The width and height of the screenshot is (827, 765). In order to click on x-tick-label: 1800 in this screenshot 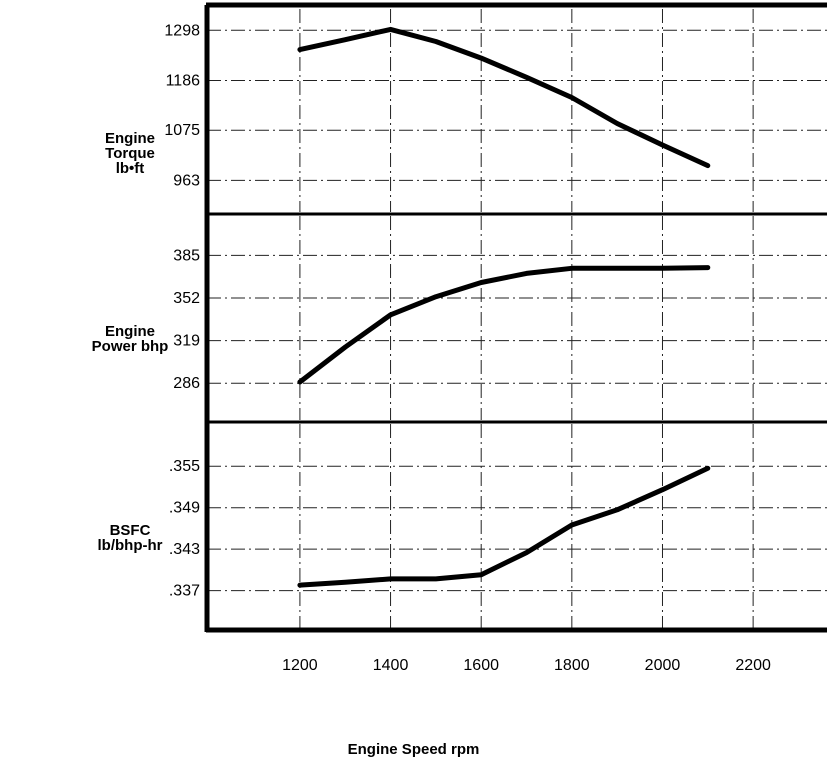, I will do `click(572, 665)`.